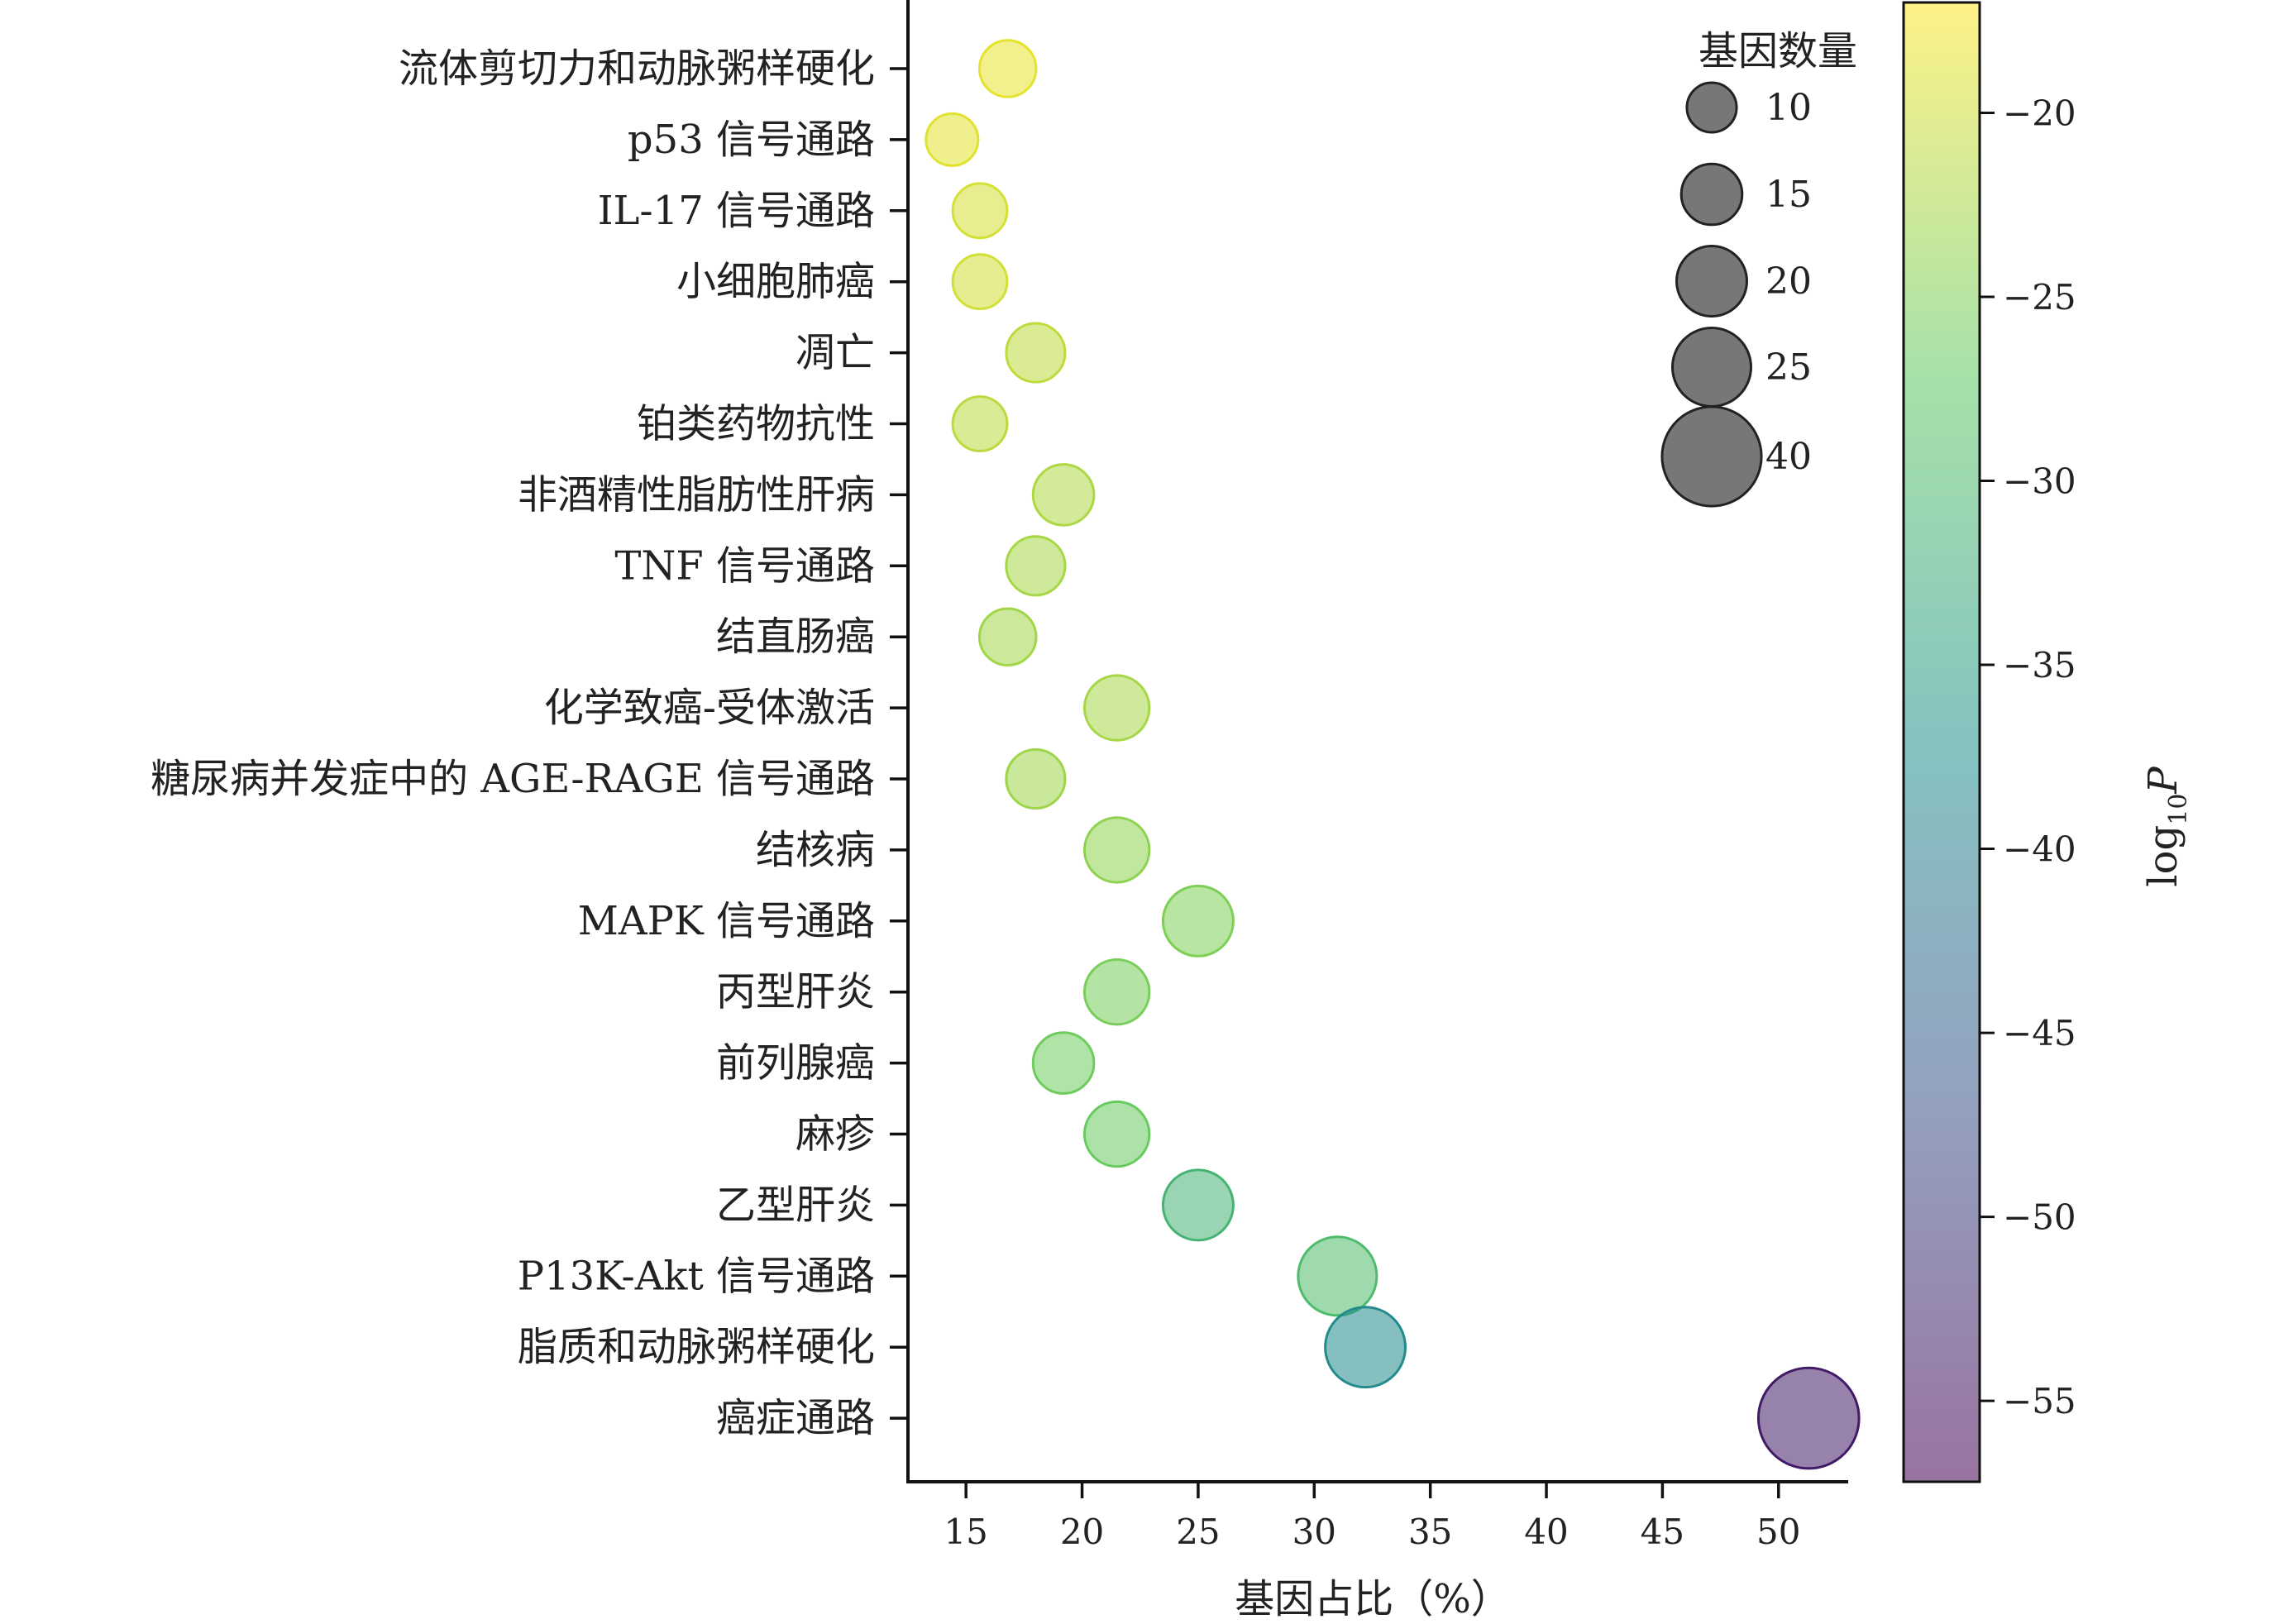 This screenshot has height=1624, width=2279. I want to click on y-tick-label: 凋亡, so click(835, 353).